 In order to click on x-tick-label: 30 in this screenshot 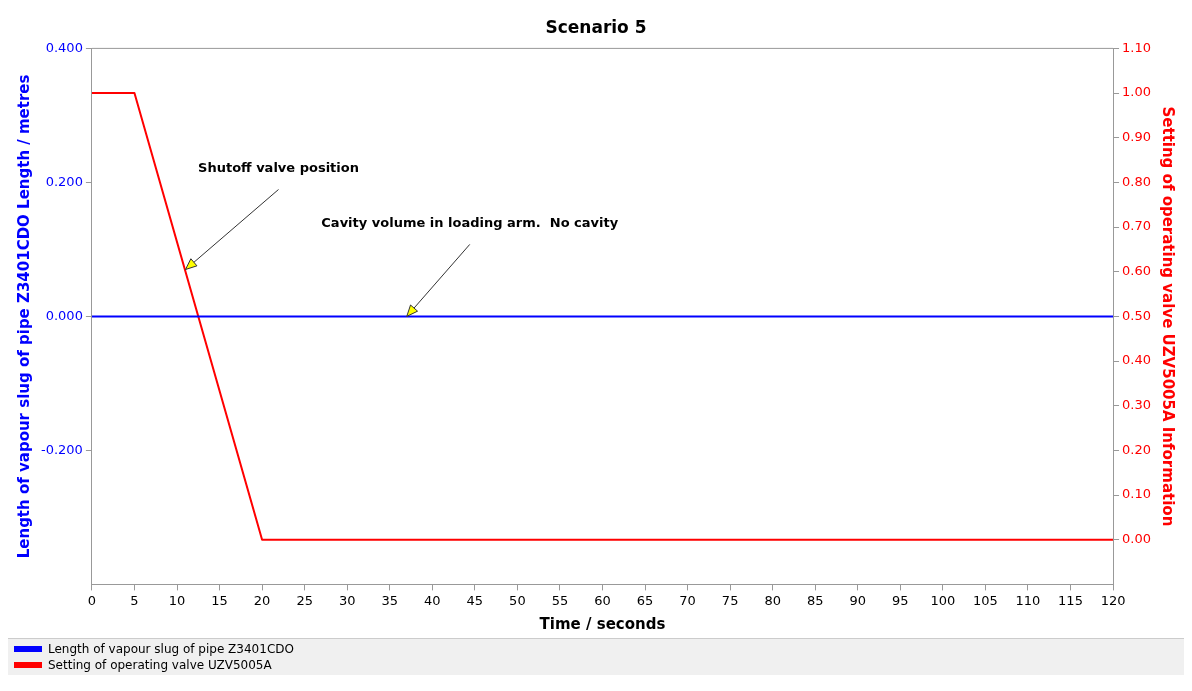, I will do `click(347, 600)`.